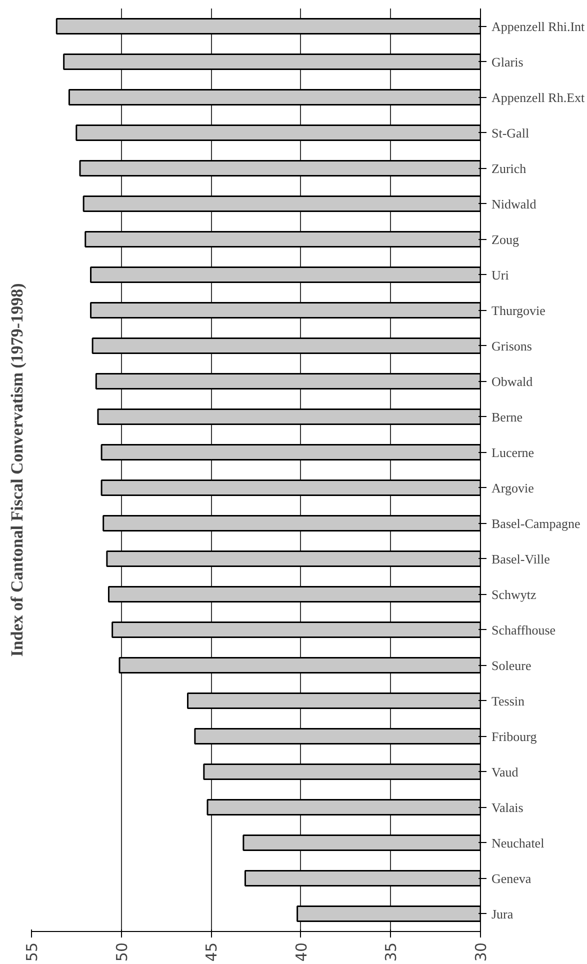 This screenshot has width=587, height=964. I want to click on y-tick-label: Obwald, so click(513, 381).